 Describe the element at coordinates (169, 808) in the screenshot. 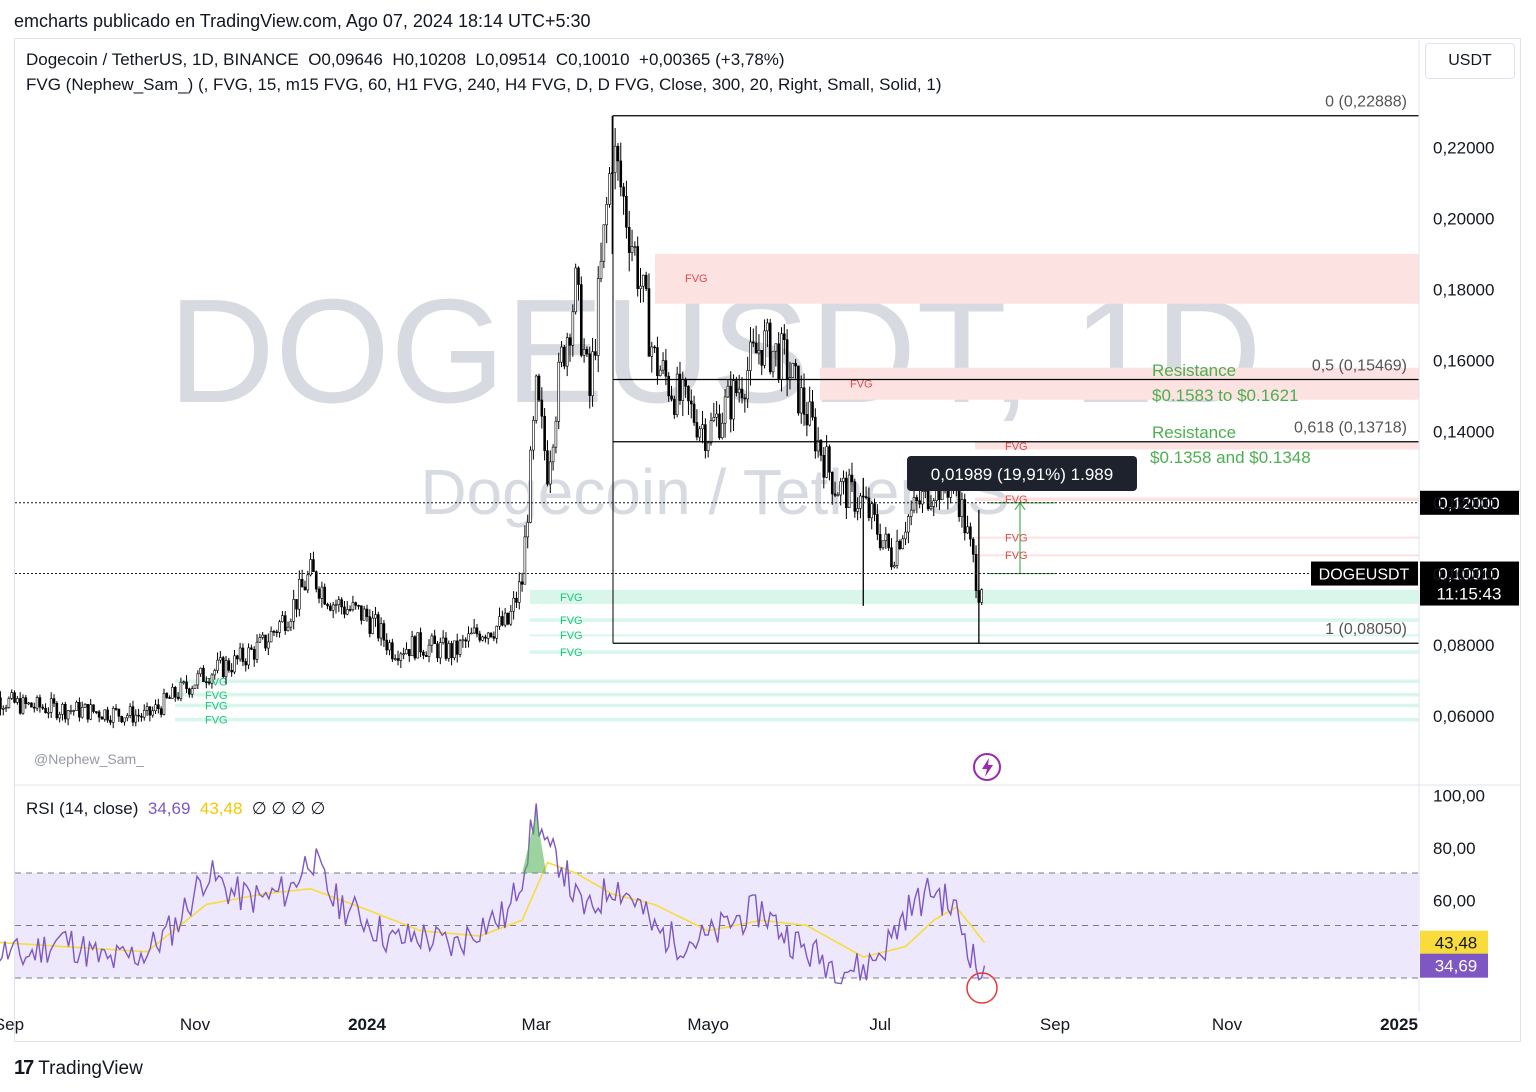

I see `rsi-legend-value: 34,69` at that location.